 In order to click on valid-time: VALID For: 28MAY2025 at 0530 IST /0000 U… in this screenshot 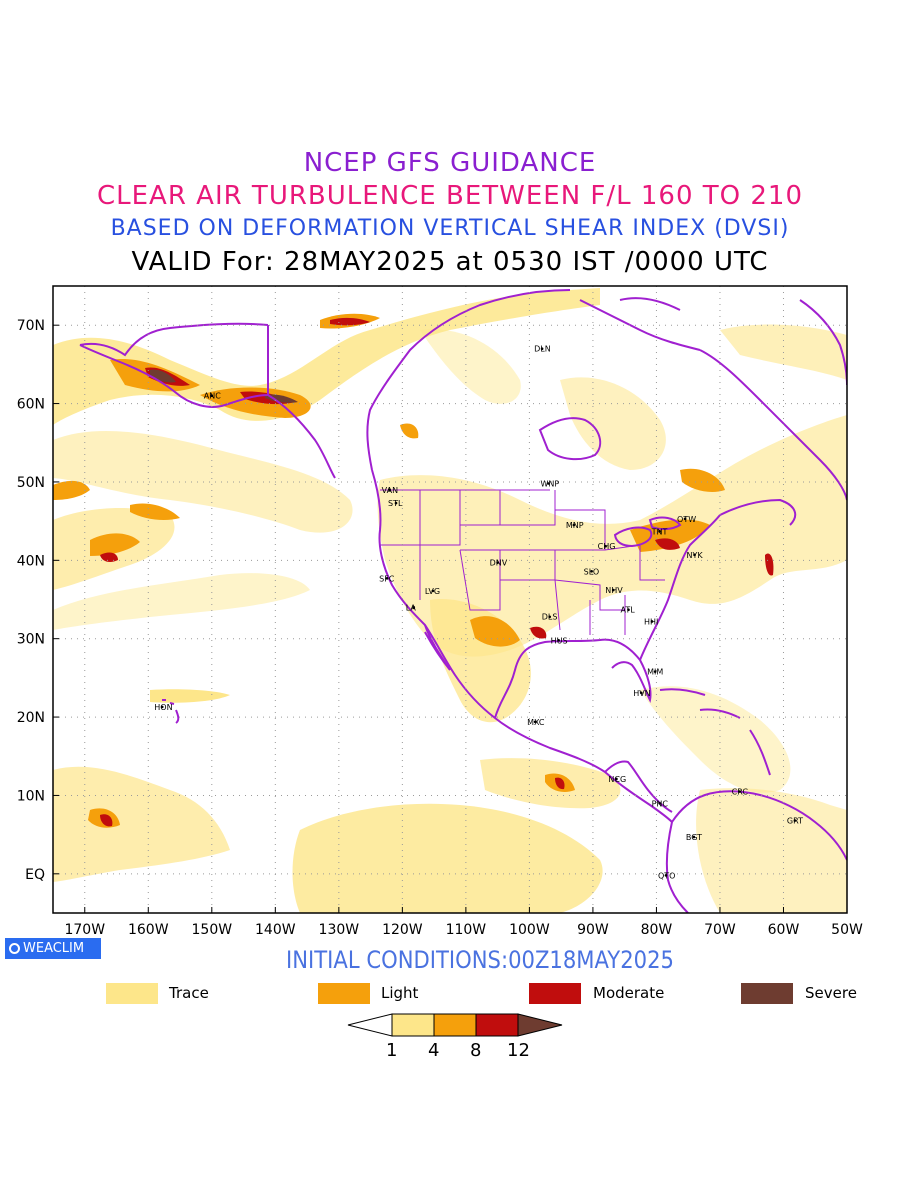, I will do `click(450, 262)`.